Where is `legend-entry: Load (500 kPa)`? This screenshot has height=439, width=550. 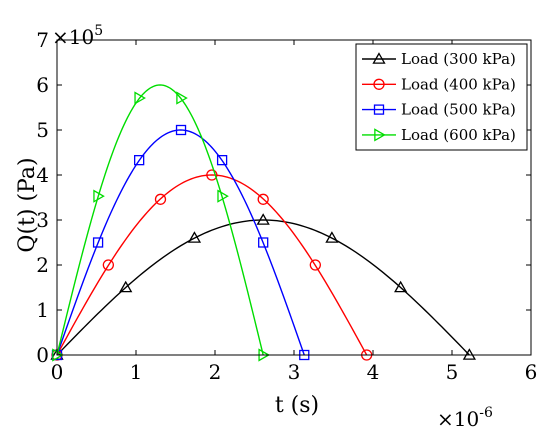
legend-entry: Load (500 kPa) is located at coordinates (439, 110).